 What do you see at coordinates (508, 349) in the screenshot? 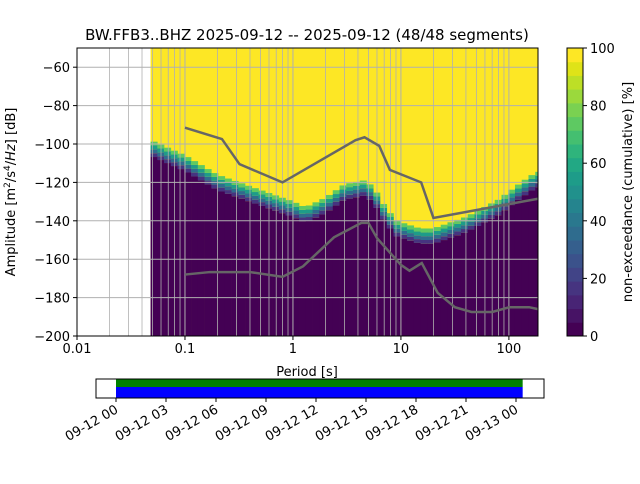
I see `x-tick-label: 100` at bounding box center [508, 349].